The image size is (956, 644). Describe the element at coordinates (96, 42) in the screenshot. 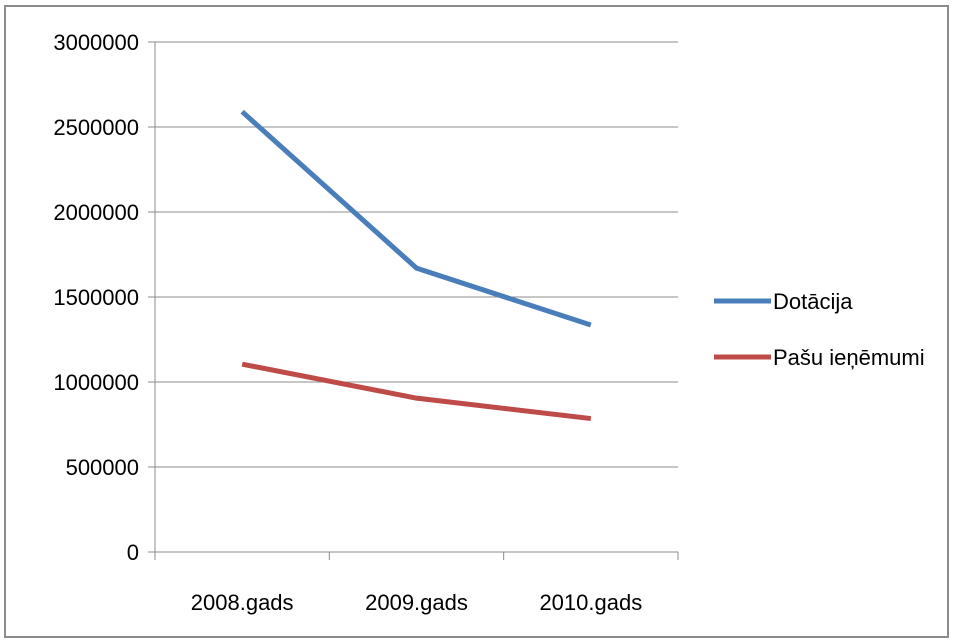

I see `y-tick-label: 3000000` at that location.